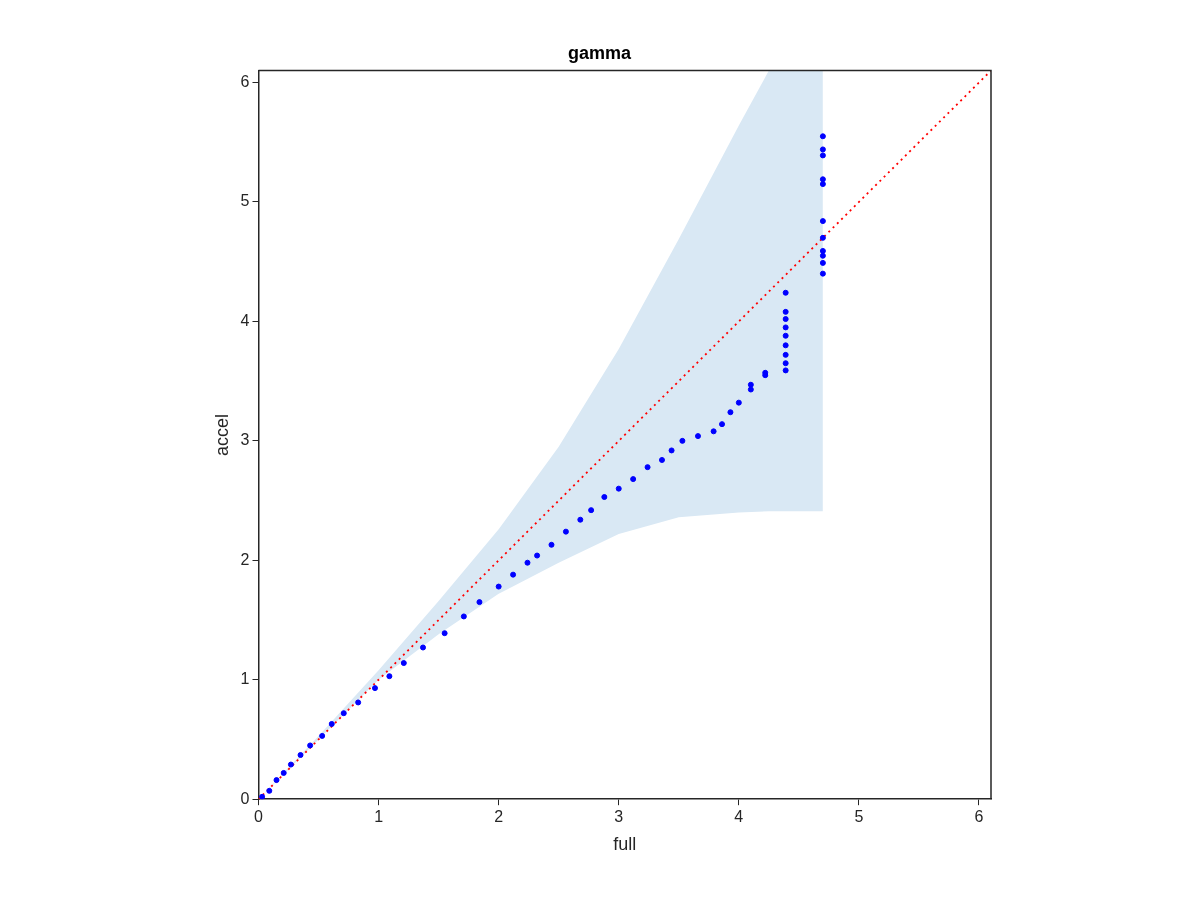 The height and width of the screenshot is (900, 1200). Describe the element at coordinates (625, 844) in the screenshot. I see `x-axis-title: full` at that location.